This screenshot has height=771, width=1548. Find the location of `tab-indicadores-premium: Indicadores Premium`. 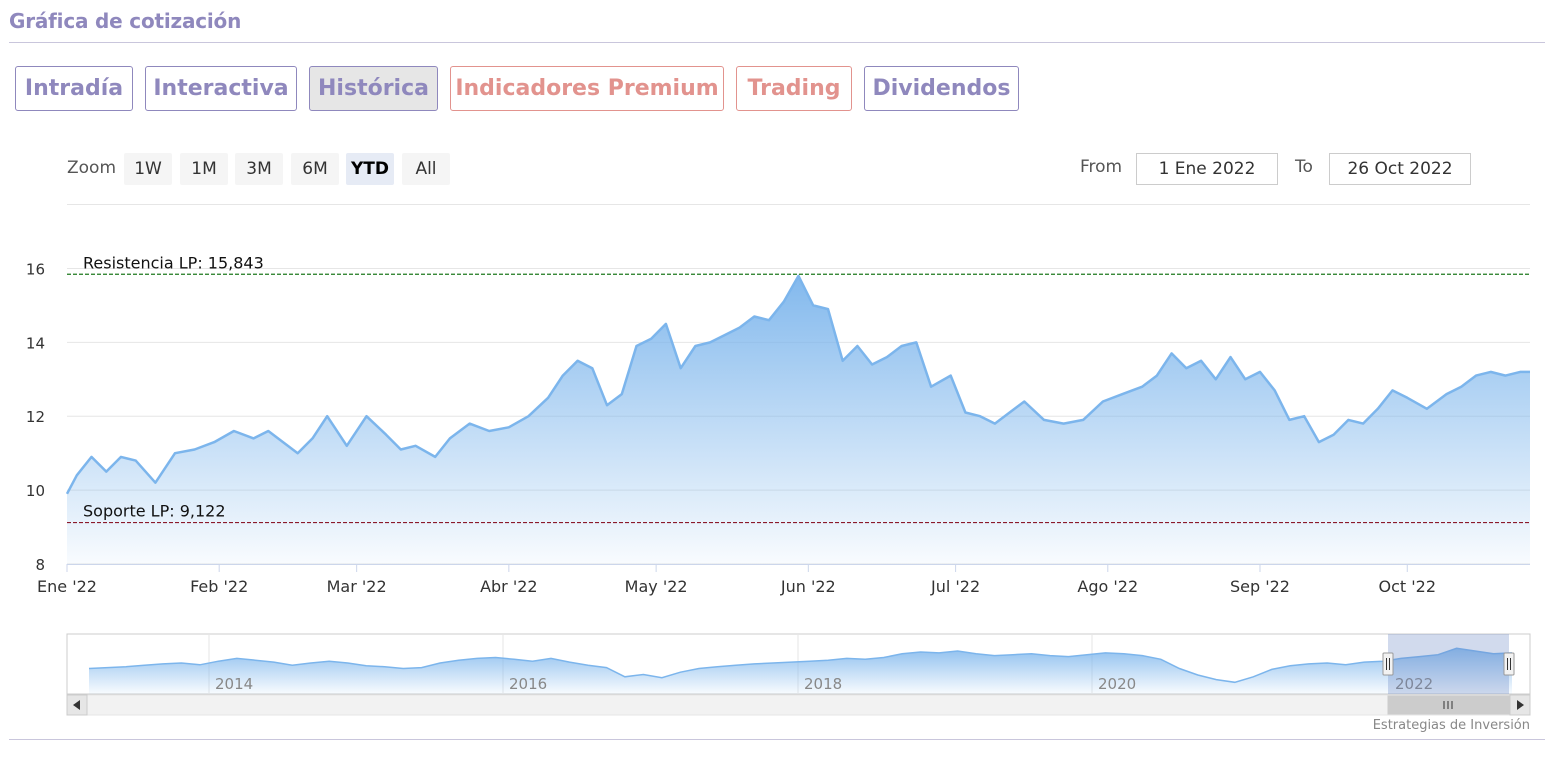

tab-indicadores-premium: Indicadores Premium is located at coordinates (587, 88).